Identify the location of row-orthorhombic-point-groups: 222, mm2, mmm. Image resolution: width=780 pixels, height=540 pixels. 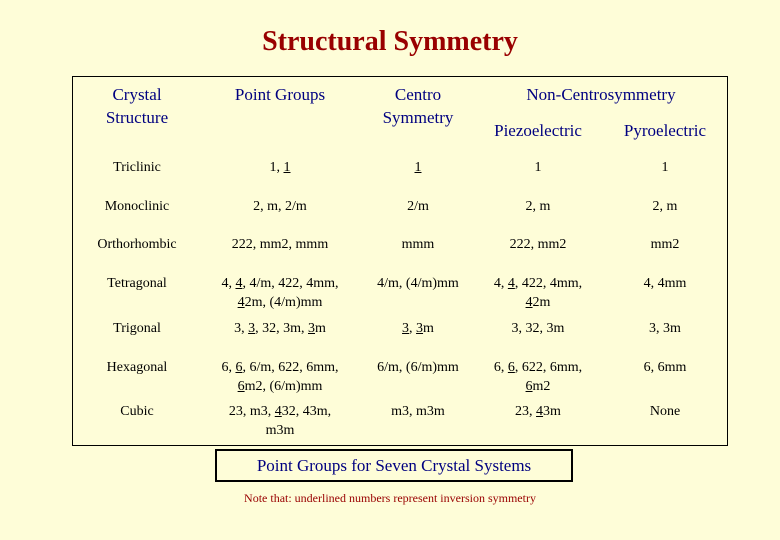
(280, 244).